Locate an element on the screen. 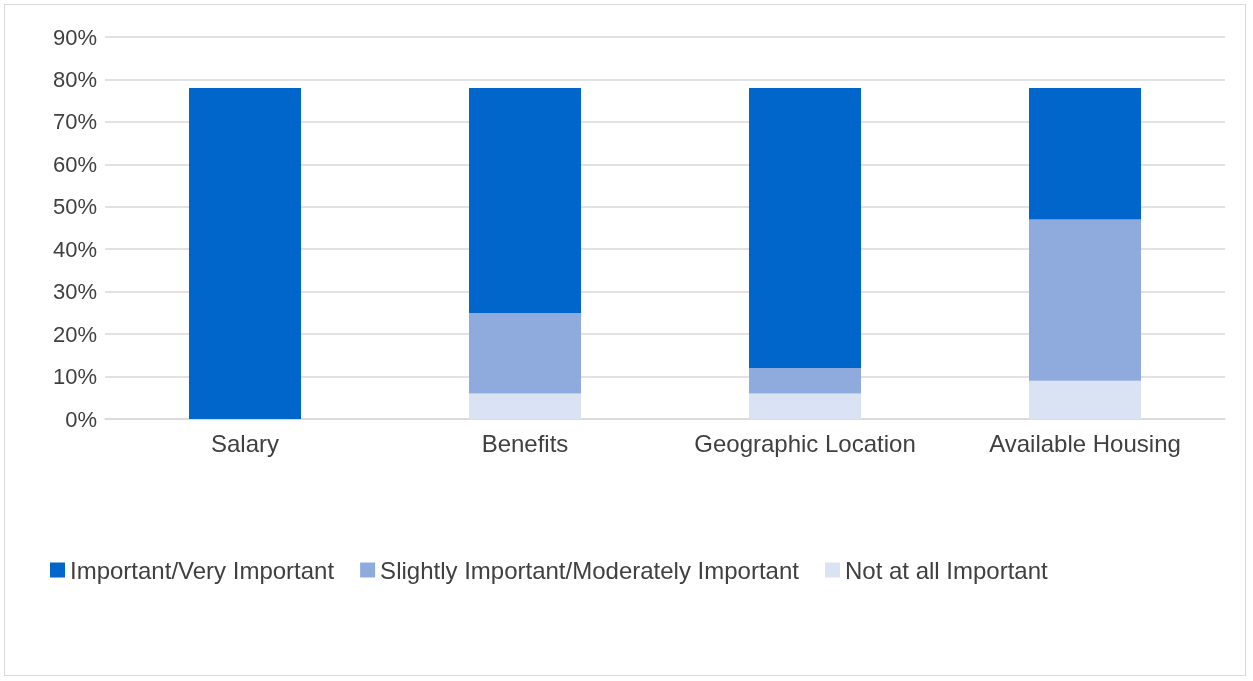 The height and width of the screenshot is (681, 1253). legend-label: Not at all Important is located at coordinates (946, 570).